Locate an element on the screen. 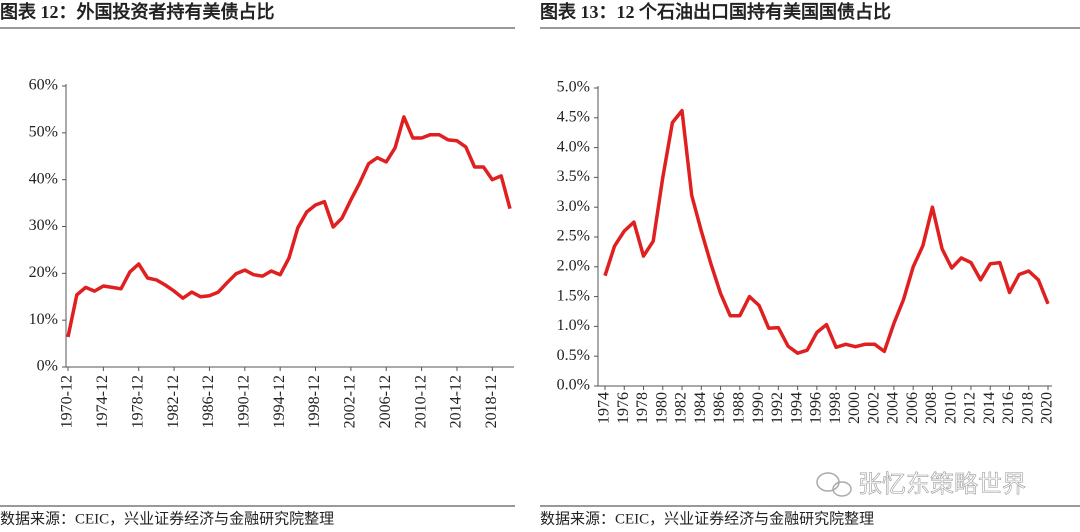 The height and width of the screenshot is (532, 1080). y-tick-label: 3.5% is located at coordinates (573, 176).